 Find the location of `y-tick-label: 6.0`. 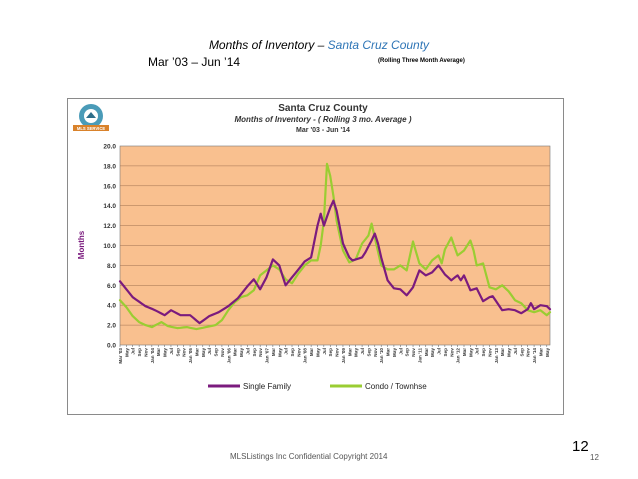

y-tick-label: 6.0 is located at coordinates (111, 286).